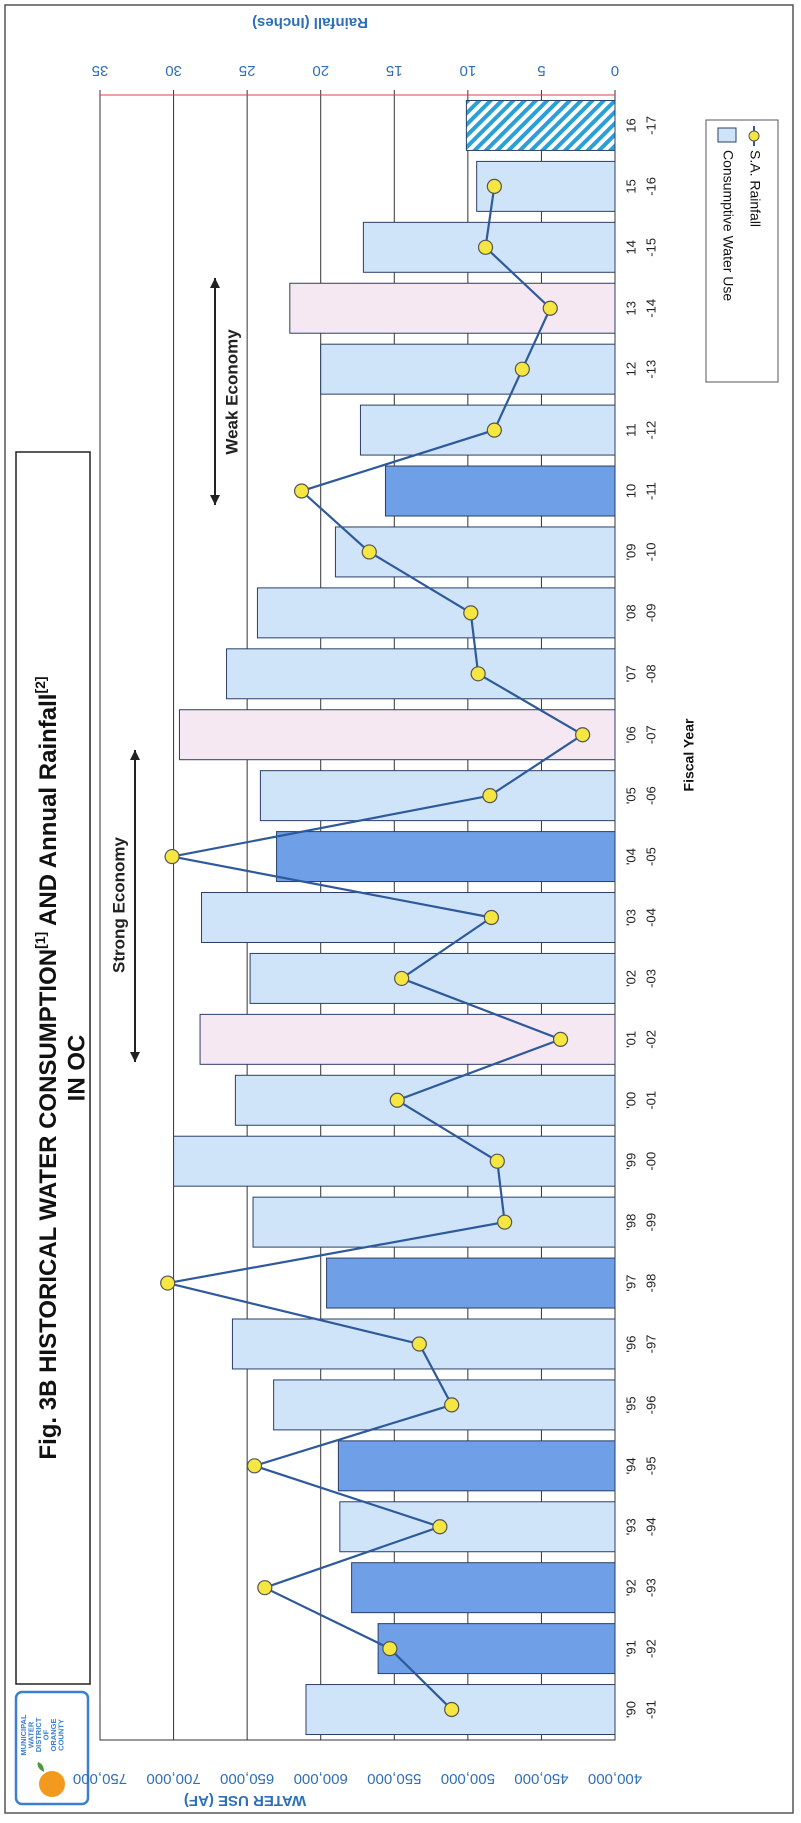  What do you see at coordinates (247, 1778) in the screenshot?
I see `y-tick-label: 650,000` at bounding box center [247, 1778].